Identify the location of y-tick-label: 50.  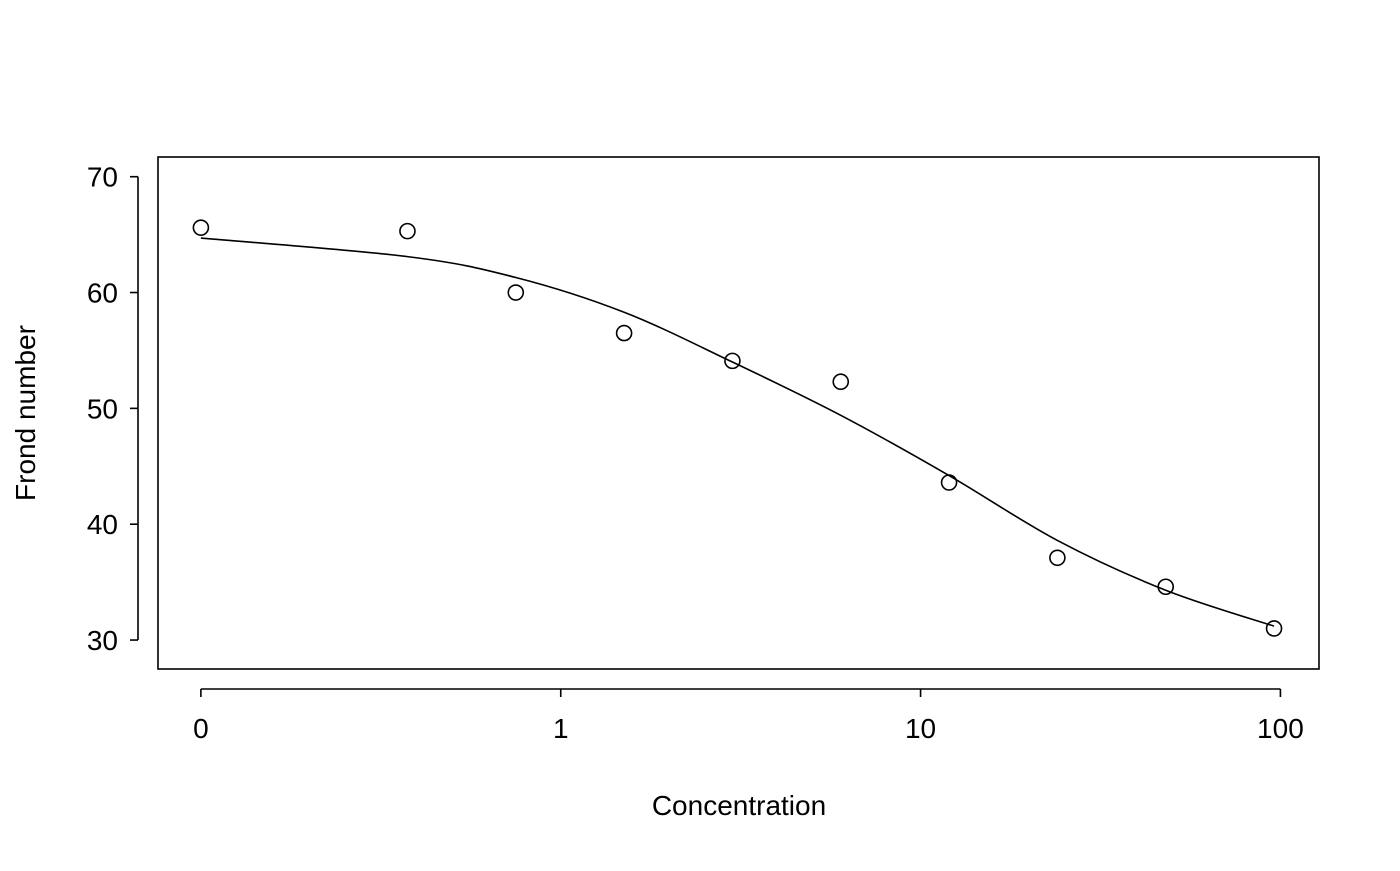
(102, 408).